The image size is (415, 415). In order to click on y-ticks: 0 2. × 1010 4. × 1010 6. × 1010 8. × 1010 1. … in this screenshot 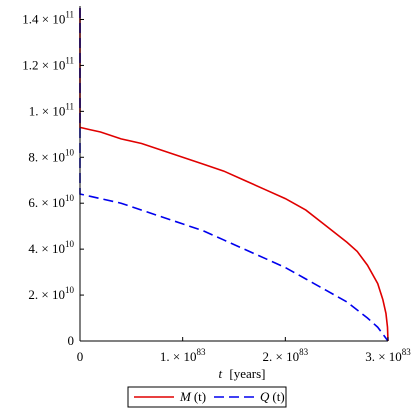, I will do `click(53, 178)`.